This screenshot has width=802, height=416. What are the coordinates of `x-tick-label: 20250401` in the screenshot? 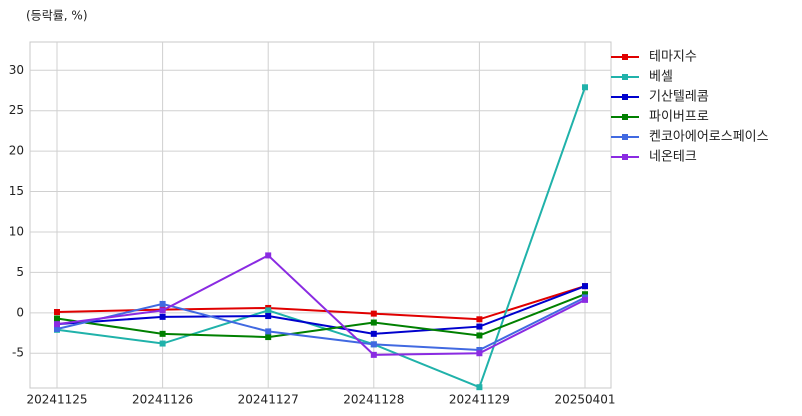 It's located at (584, 400).